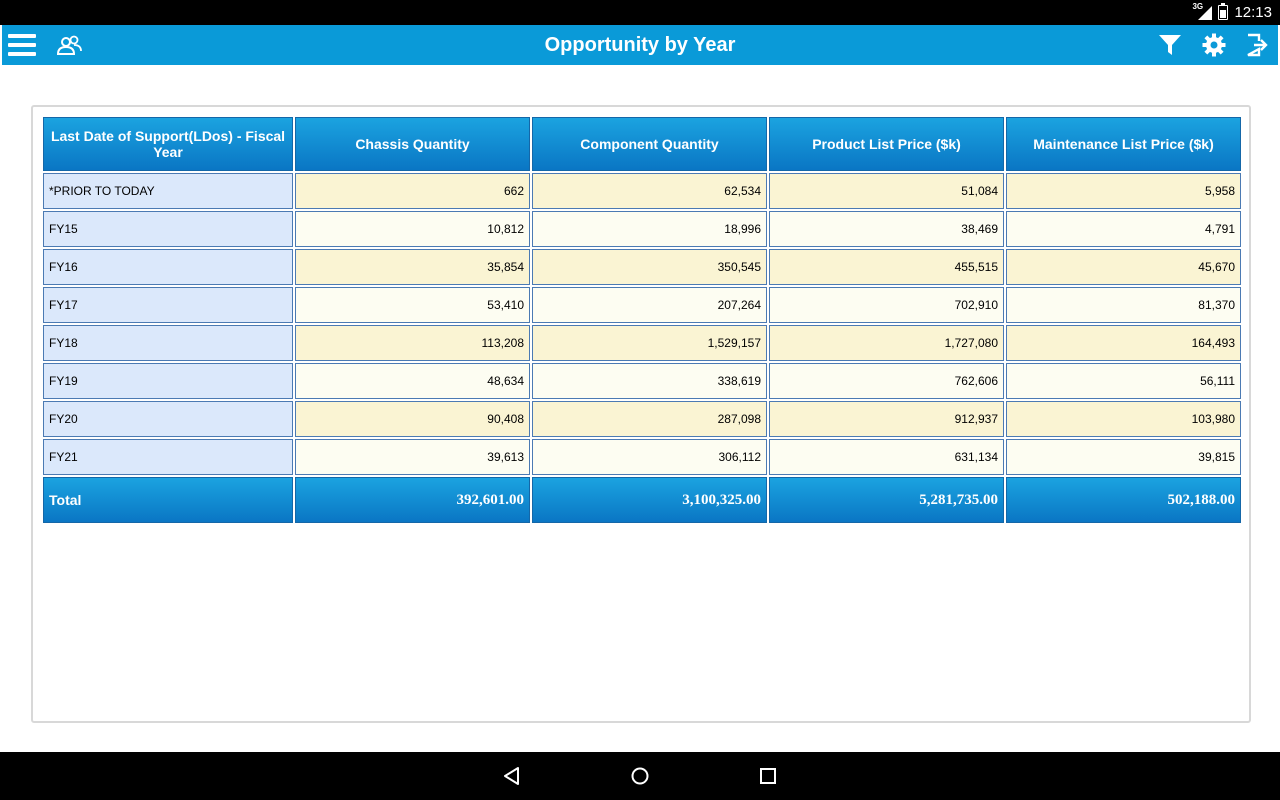  I want to click on product-list-price-cell: 455,515, so click(886, 267).